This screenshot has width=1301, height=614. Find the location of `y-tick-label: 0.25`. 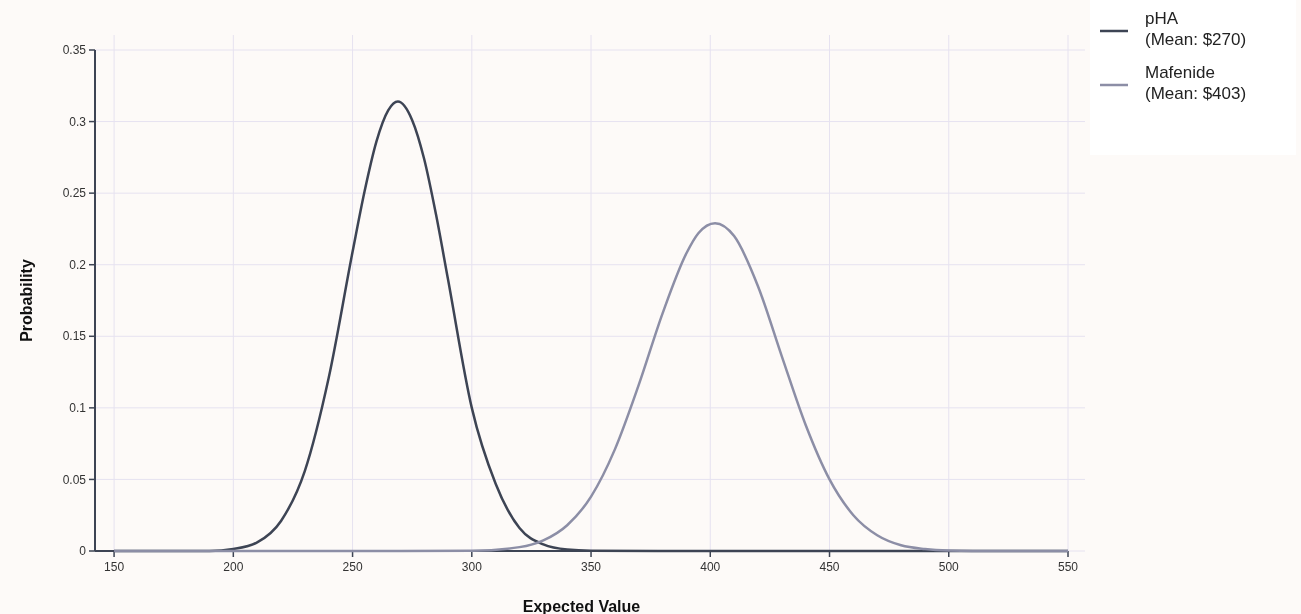

y-tick-label: 0.25 is located at coordinates (74, 193).